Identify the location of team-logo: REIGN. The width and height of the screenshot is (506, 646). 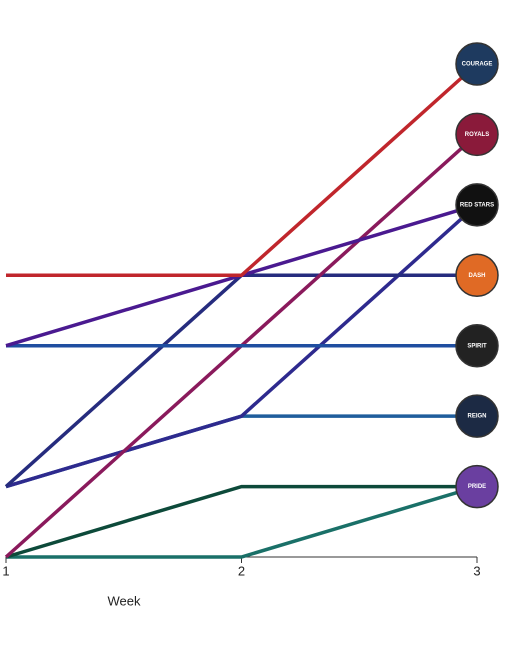
(477, 416).